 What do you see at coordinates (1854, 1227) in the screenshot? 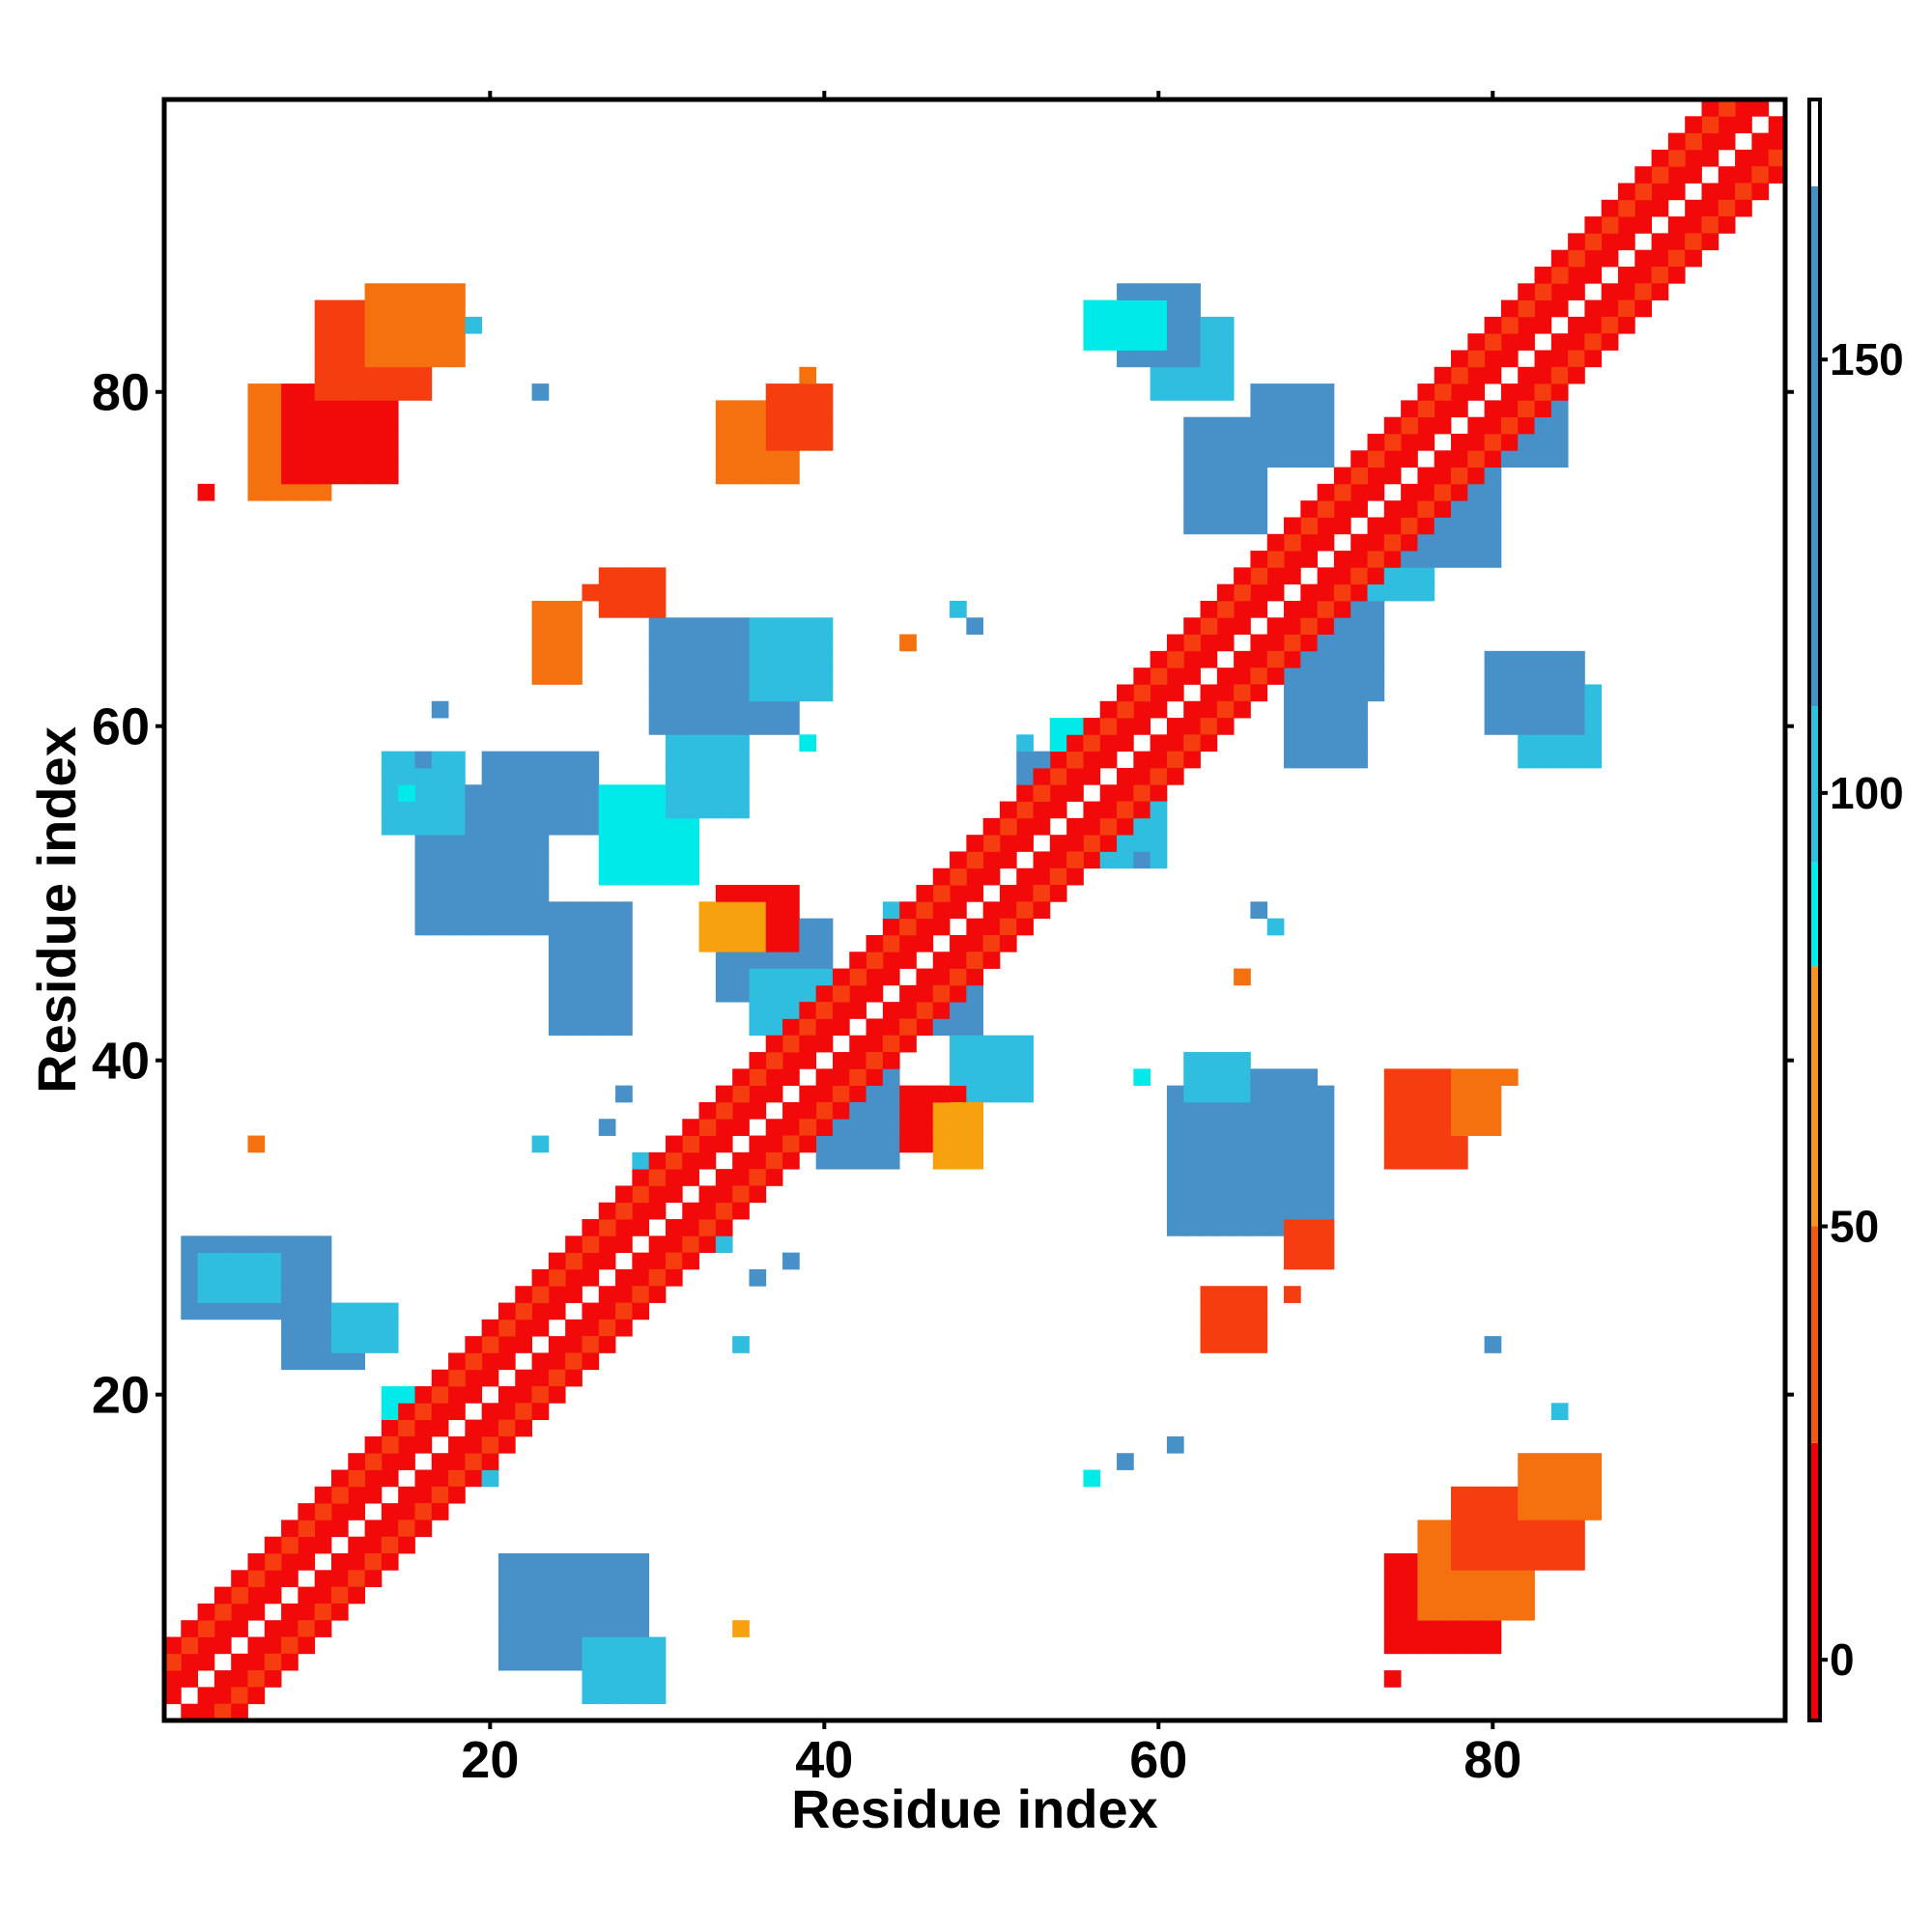
I see `colorbar-tick-label: 50` at bounding box center [1854, 1227].